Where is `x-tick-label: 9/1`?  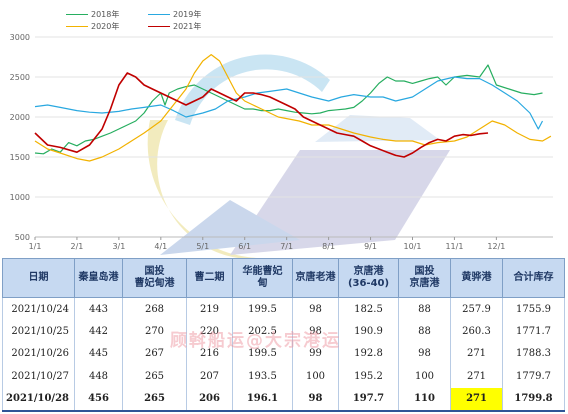 x-tick-label: 9/1 is located at coordinates (370, 246).